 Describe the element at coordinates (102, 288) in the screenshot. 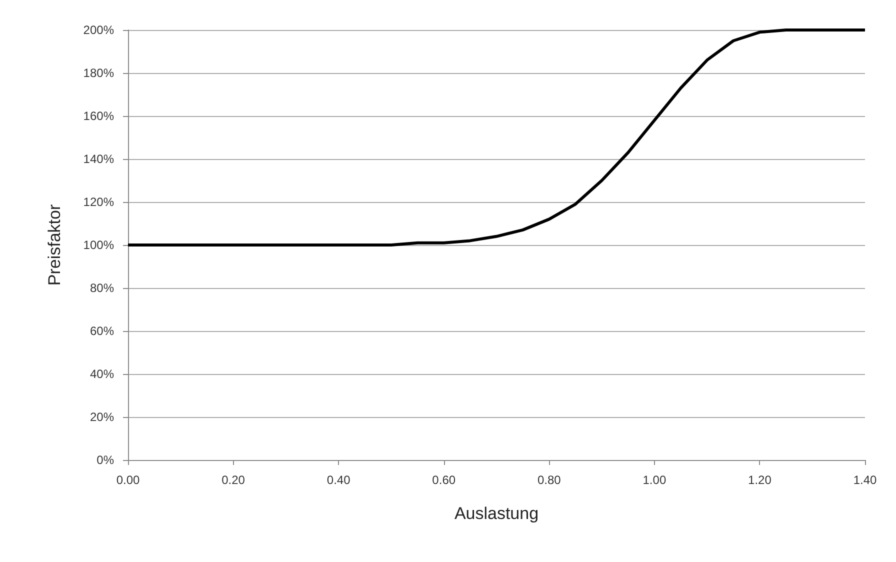

I see `y-tick-label: 80%` at that location.